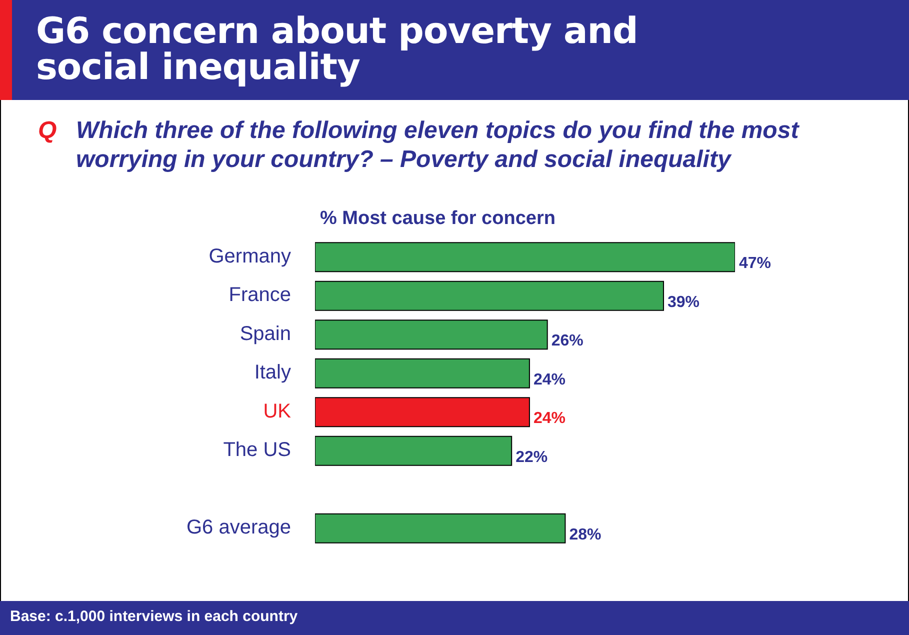 Image resolution: width=909 pixels, height=635 pixels. Describe the element at coordinates (277, 411) in the screenshot. I see `y-tick-label: UK` at that location.